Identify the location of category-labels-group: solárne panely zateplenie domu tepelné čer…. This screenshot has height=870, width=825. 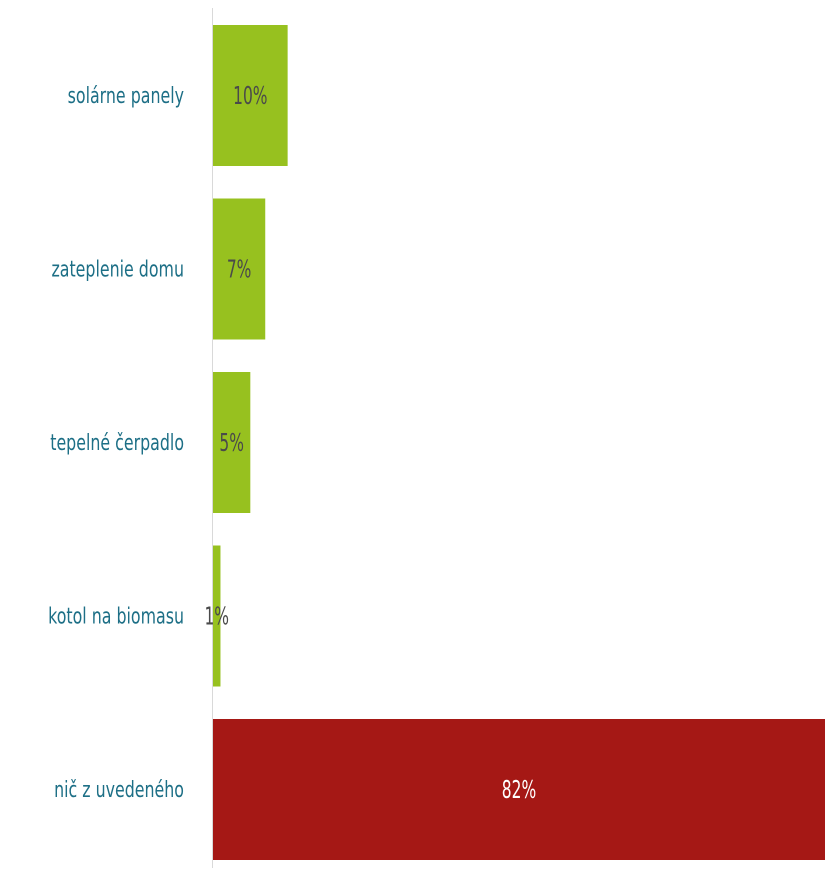
(116, 442).